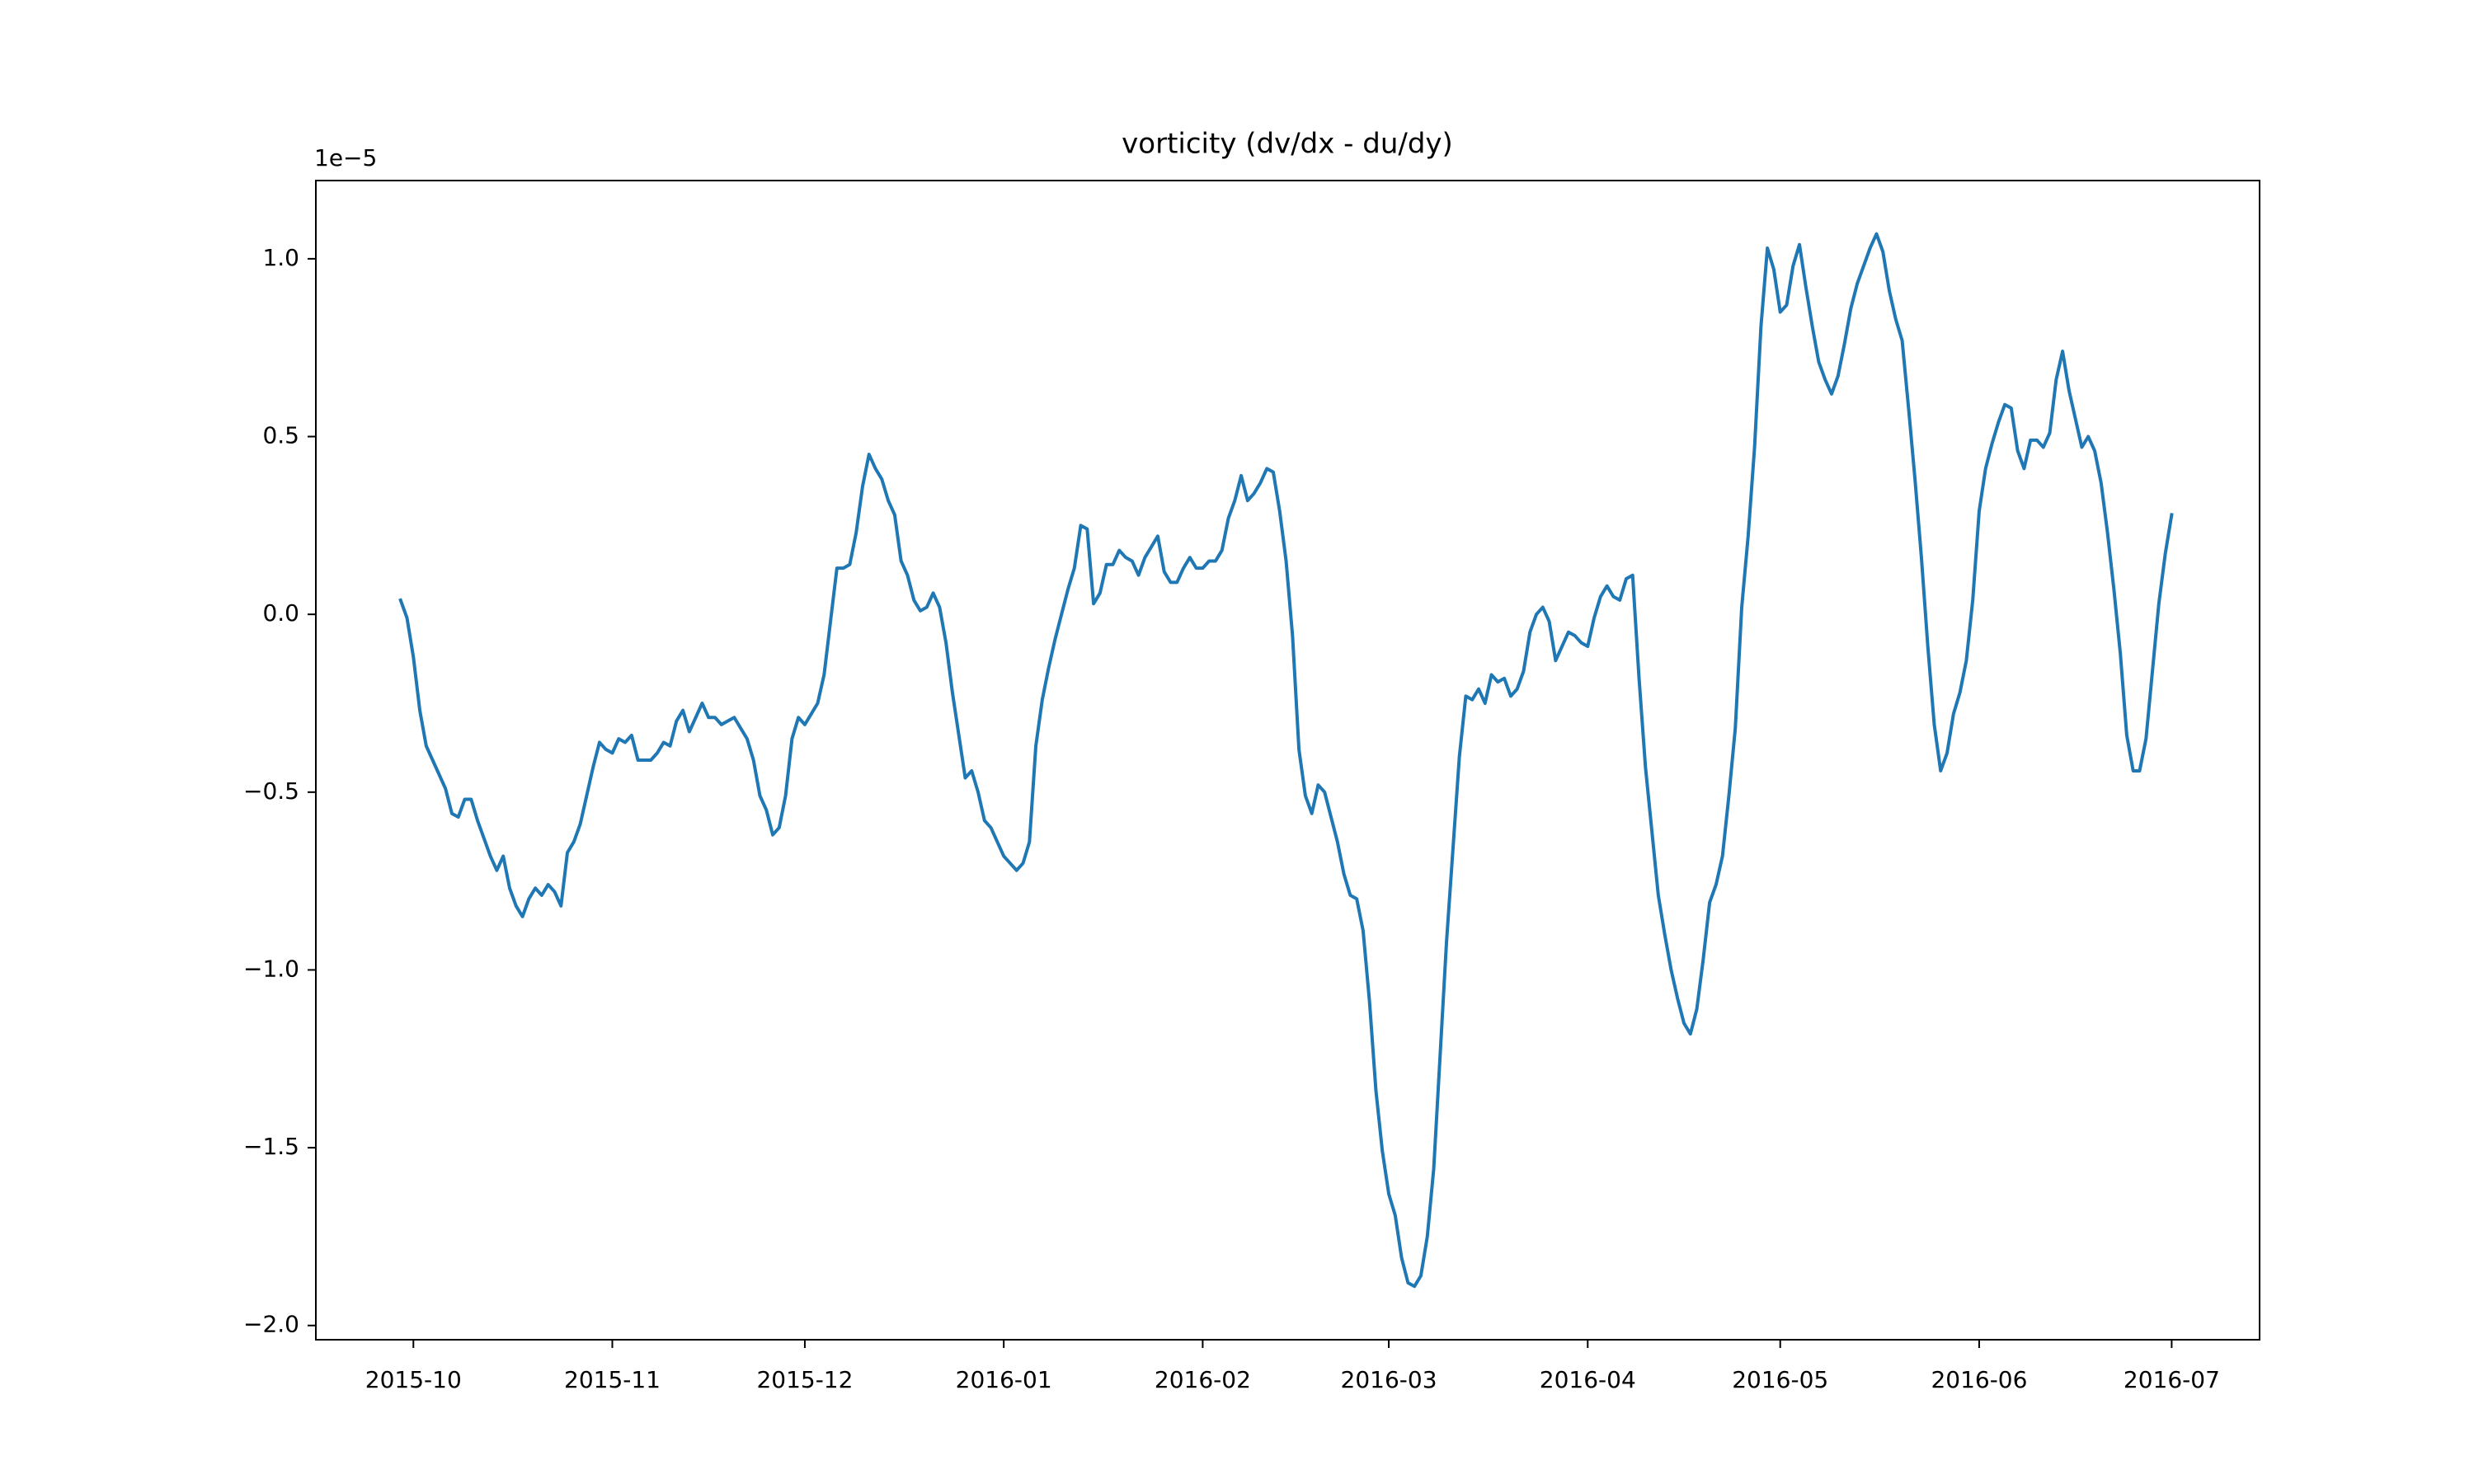 Image resolution: width=2474 pixels, height=1484 pixels. What do you see at coordinates (1979, 1379) in the screenshot?
I see `x-tick-label: 2016-06` at bounding box center [1979, 1379].